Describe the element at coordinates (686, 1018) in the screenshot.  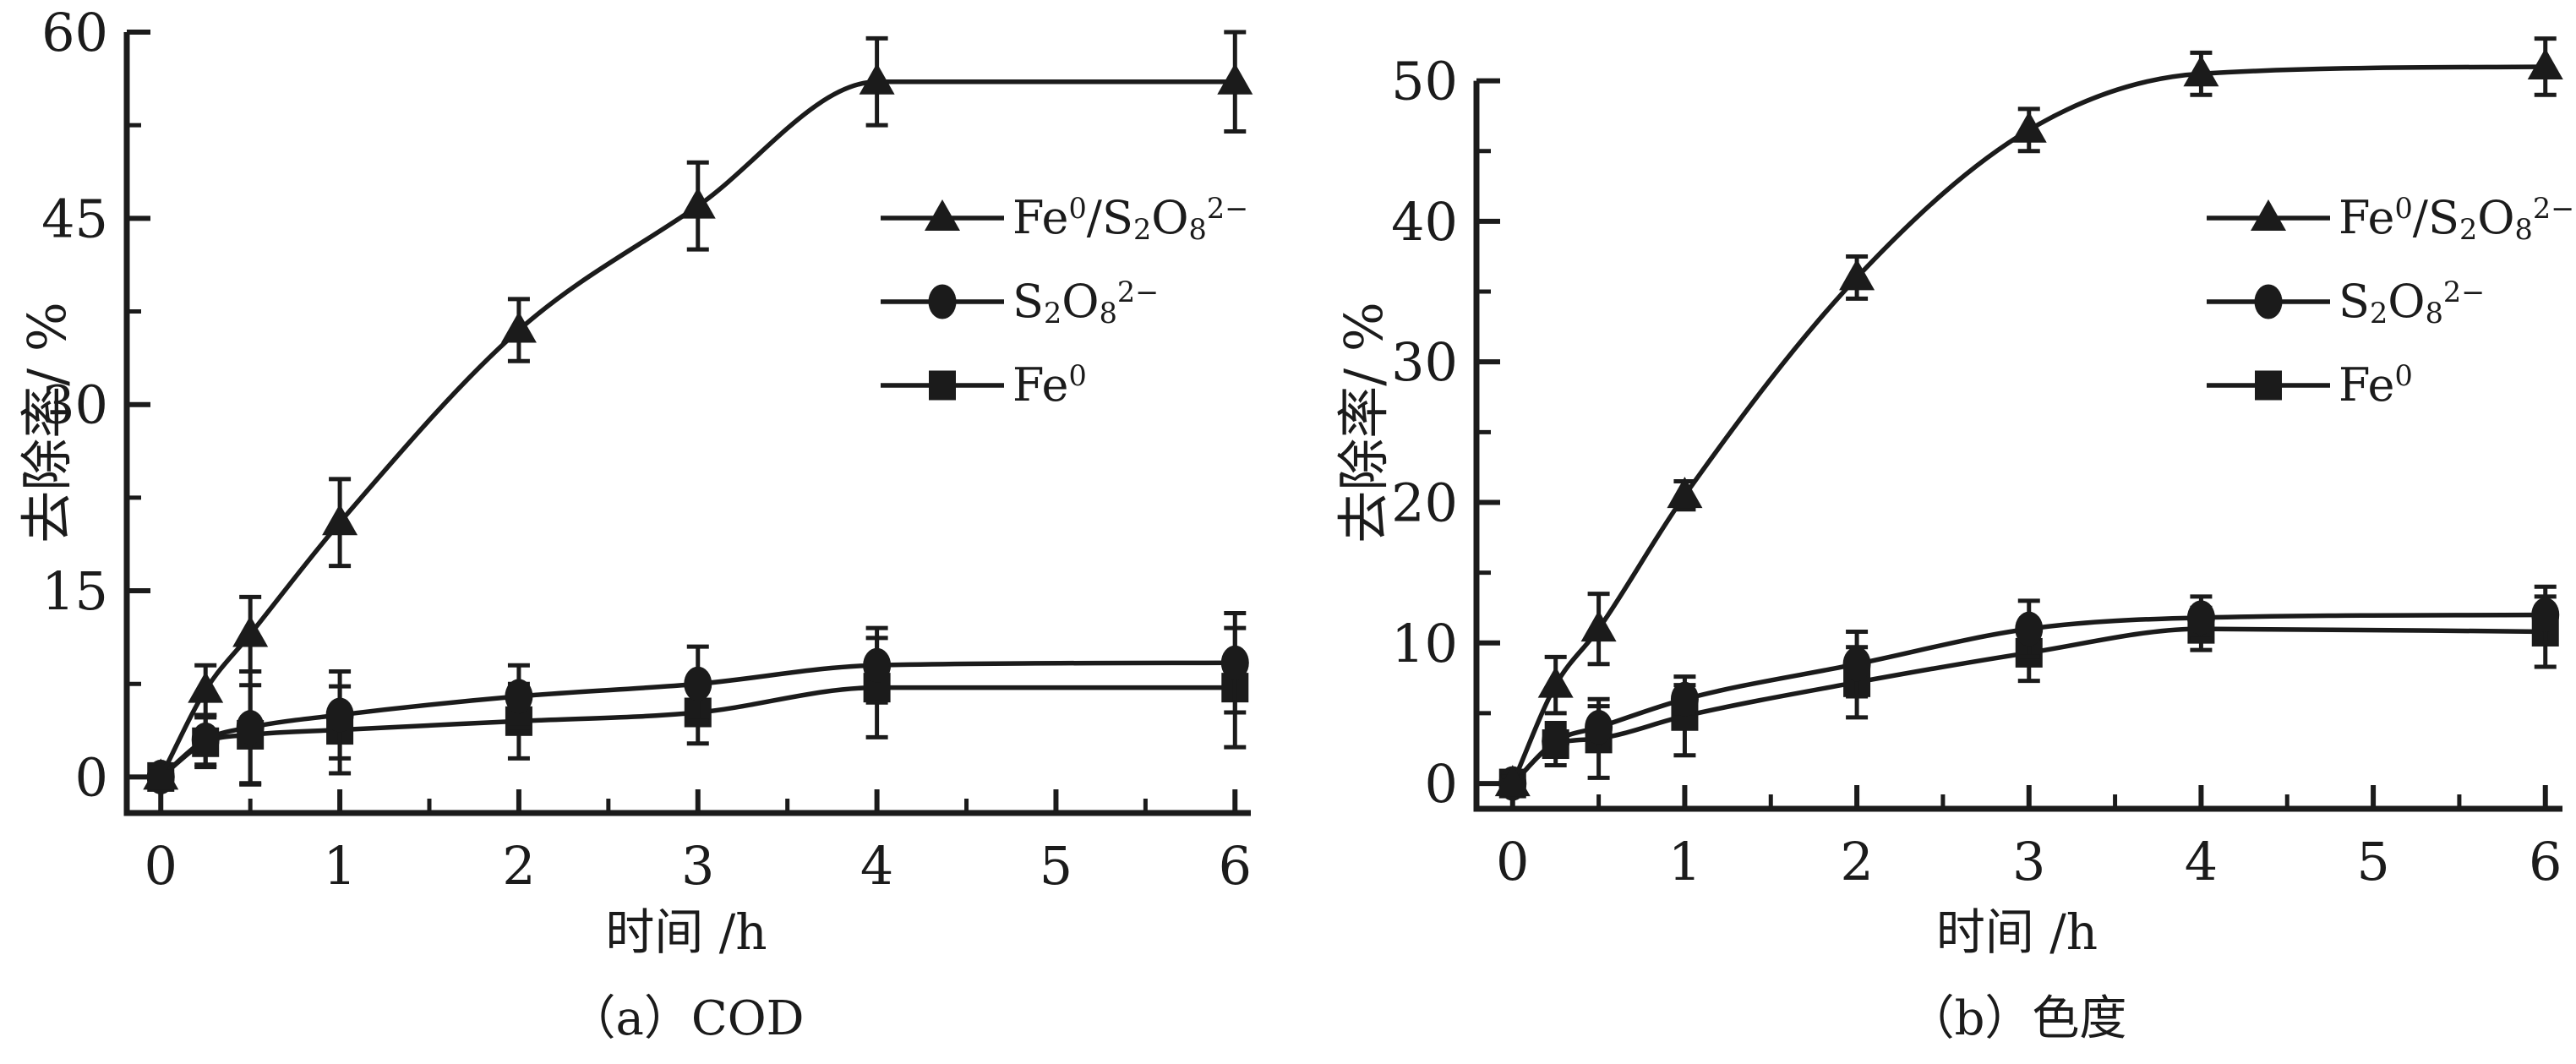
I see `panel-caption-a: （a）COD` at that location.